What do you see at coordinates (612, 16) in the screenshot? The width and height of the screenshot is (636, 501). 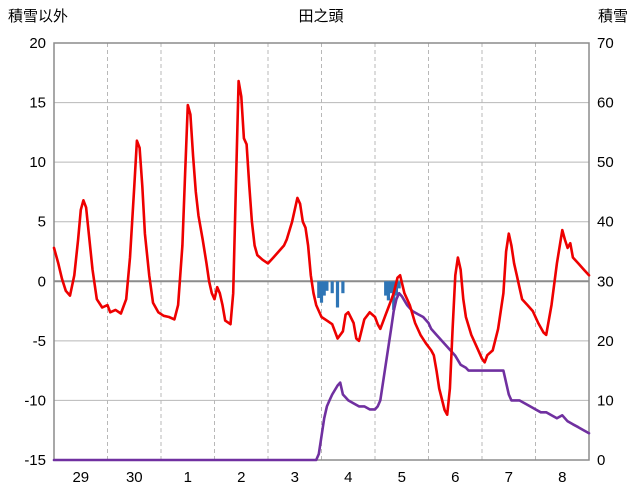 I see `right-axis-title: 積雪` at bounding box center [612, 16].